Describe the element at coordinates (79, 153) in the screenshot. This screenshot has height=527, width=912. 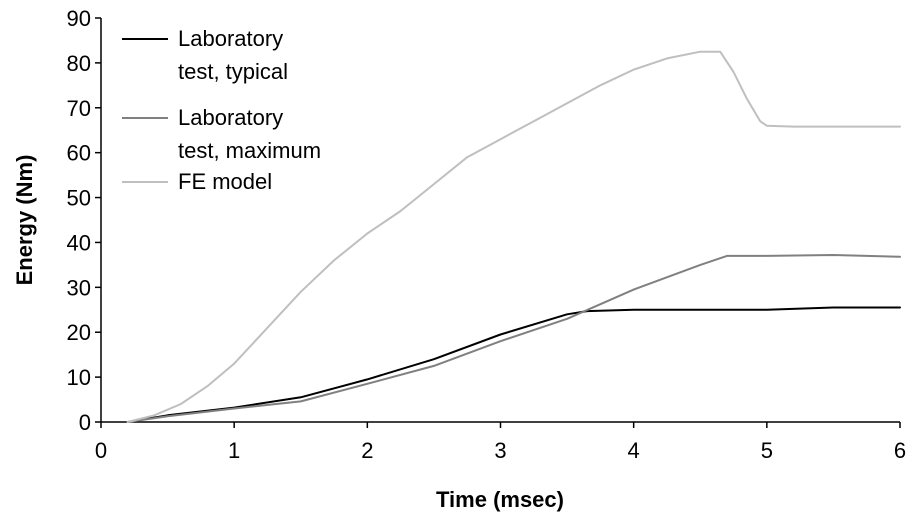
I see `y-tick-label: 60` at that location.